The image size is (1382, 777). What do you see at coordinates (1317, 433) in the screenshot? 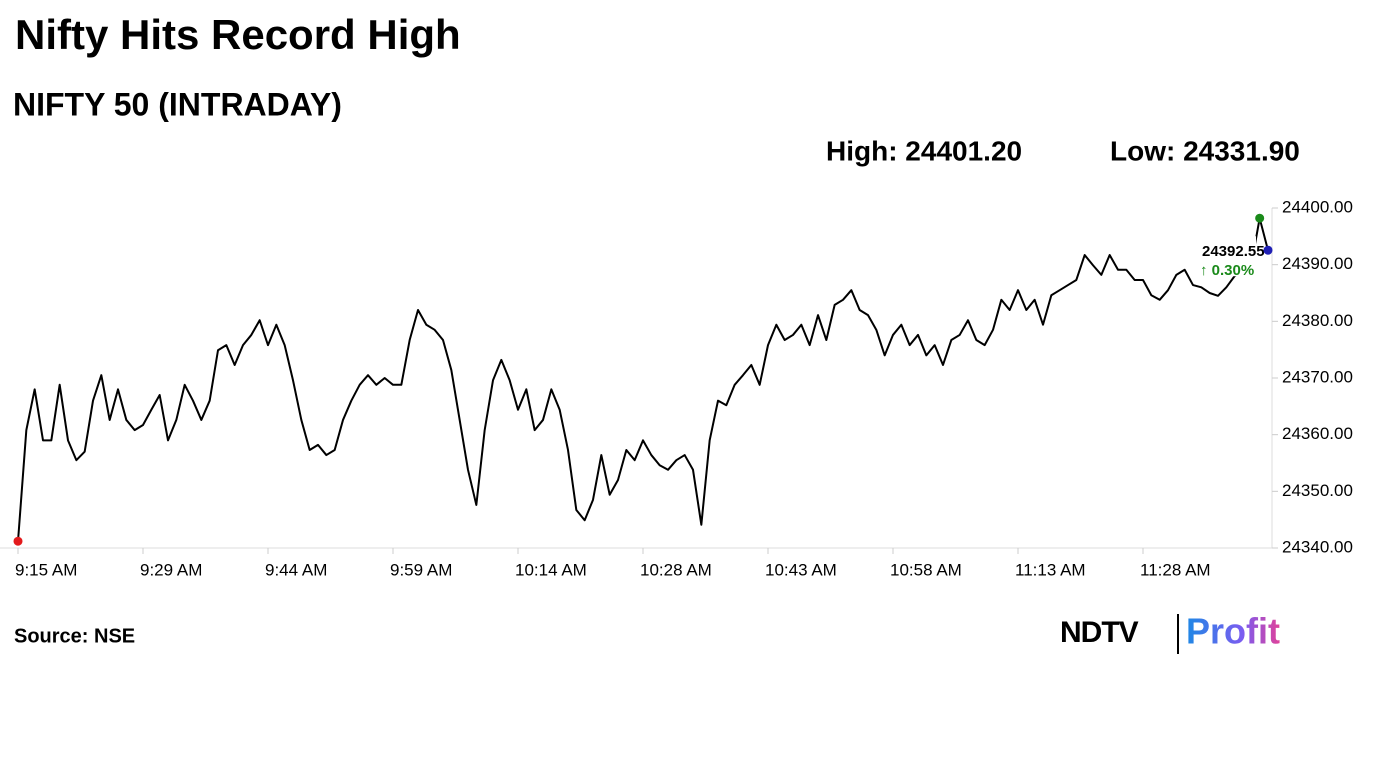
I see `y-tick-label: 24360.00` at bounding box center [1317, 433].